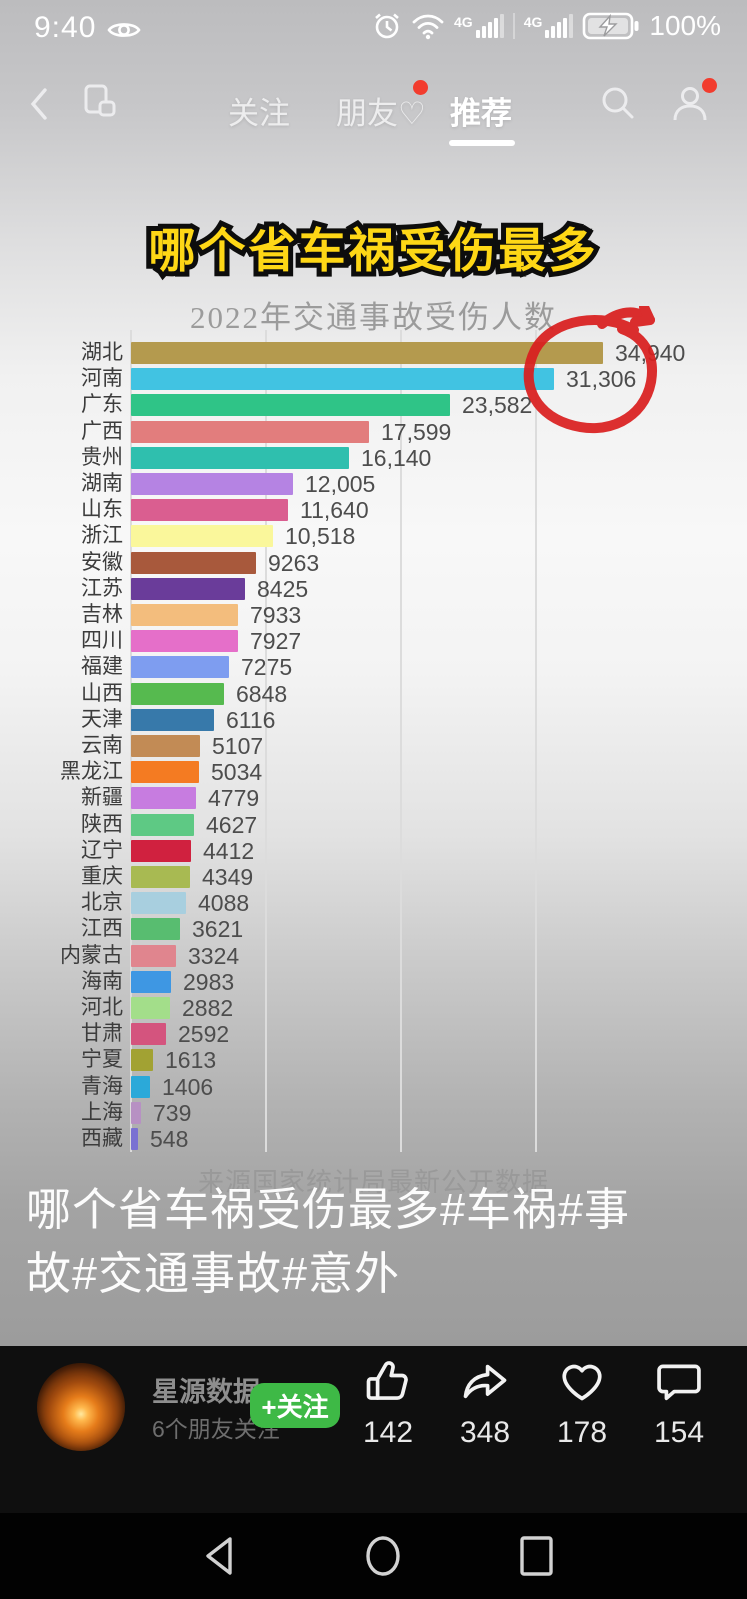  What do you see at coordinates (373, 1008) in the screenshot?
I see `chart-row-河北: 河北 2882` at bounding box center [373, 1008].